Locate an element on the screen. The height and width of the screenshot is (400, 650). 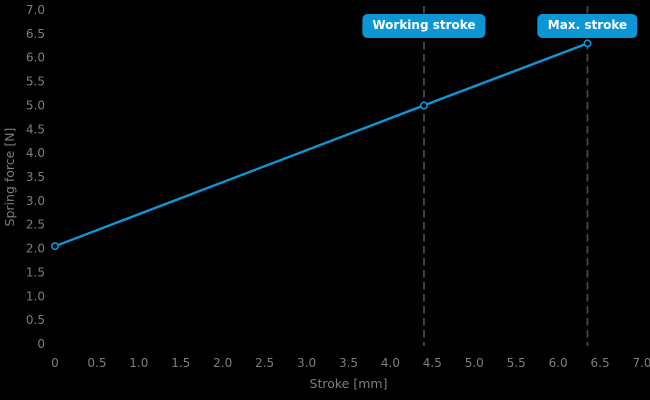
x-tick-label: 5.5 is located at coordinates (516, 363).